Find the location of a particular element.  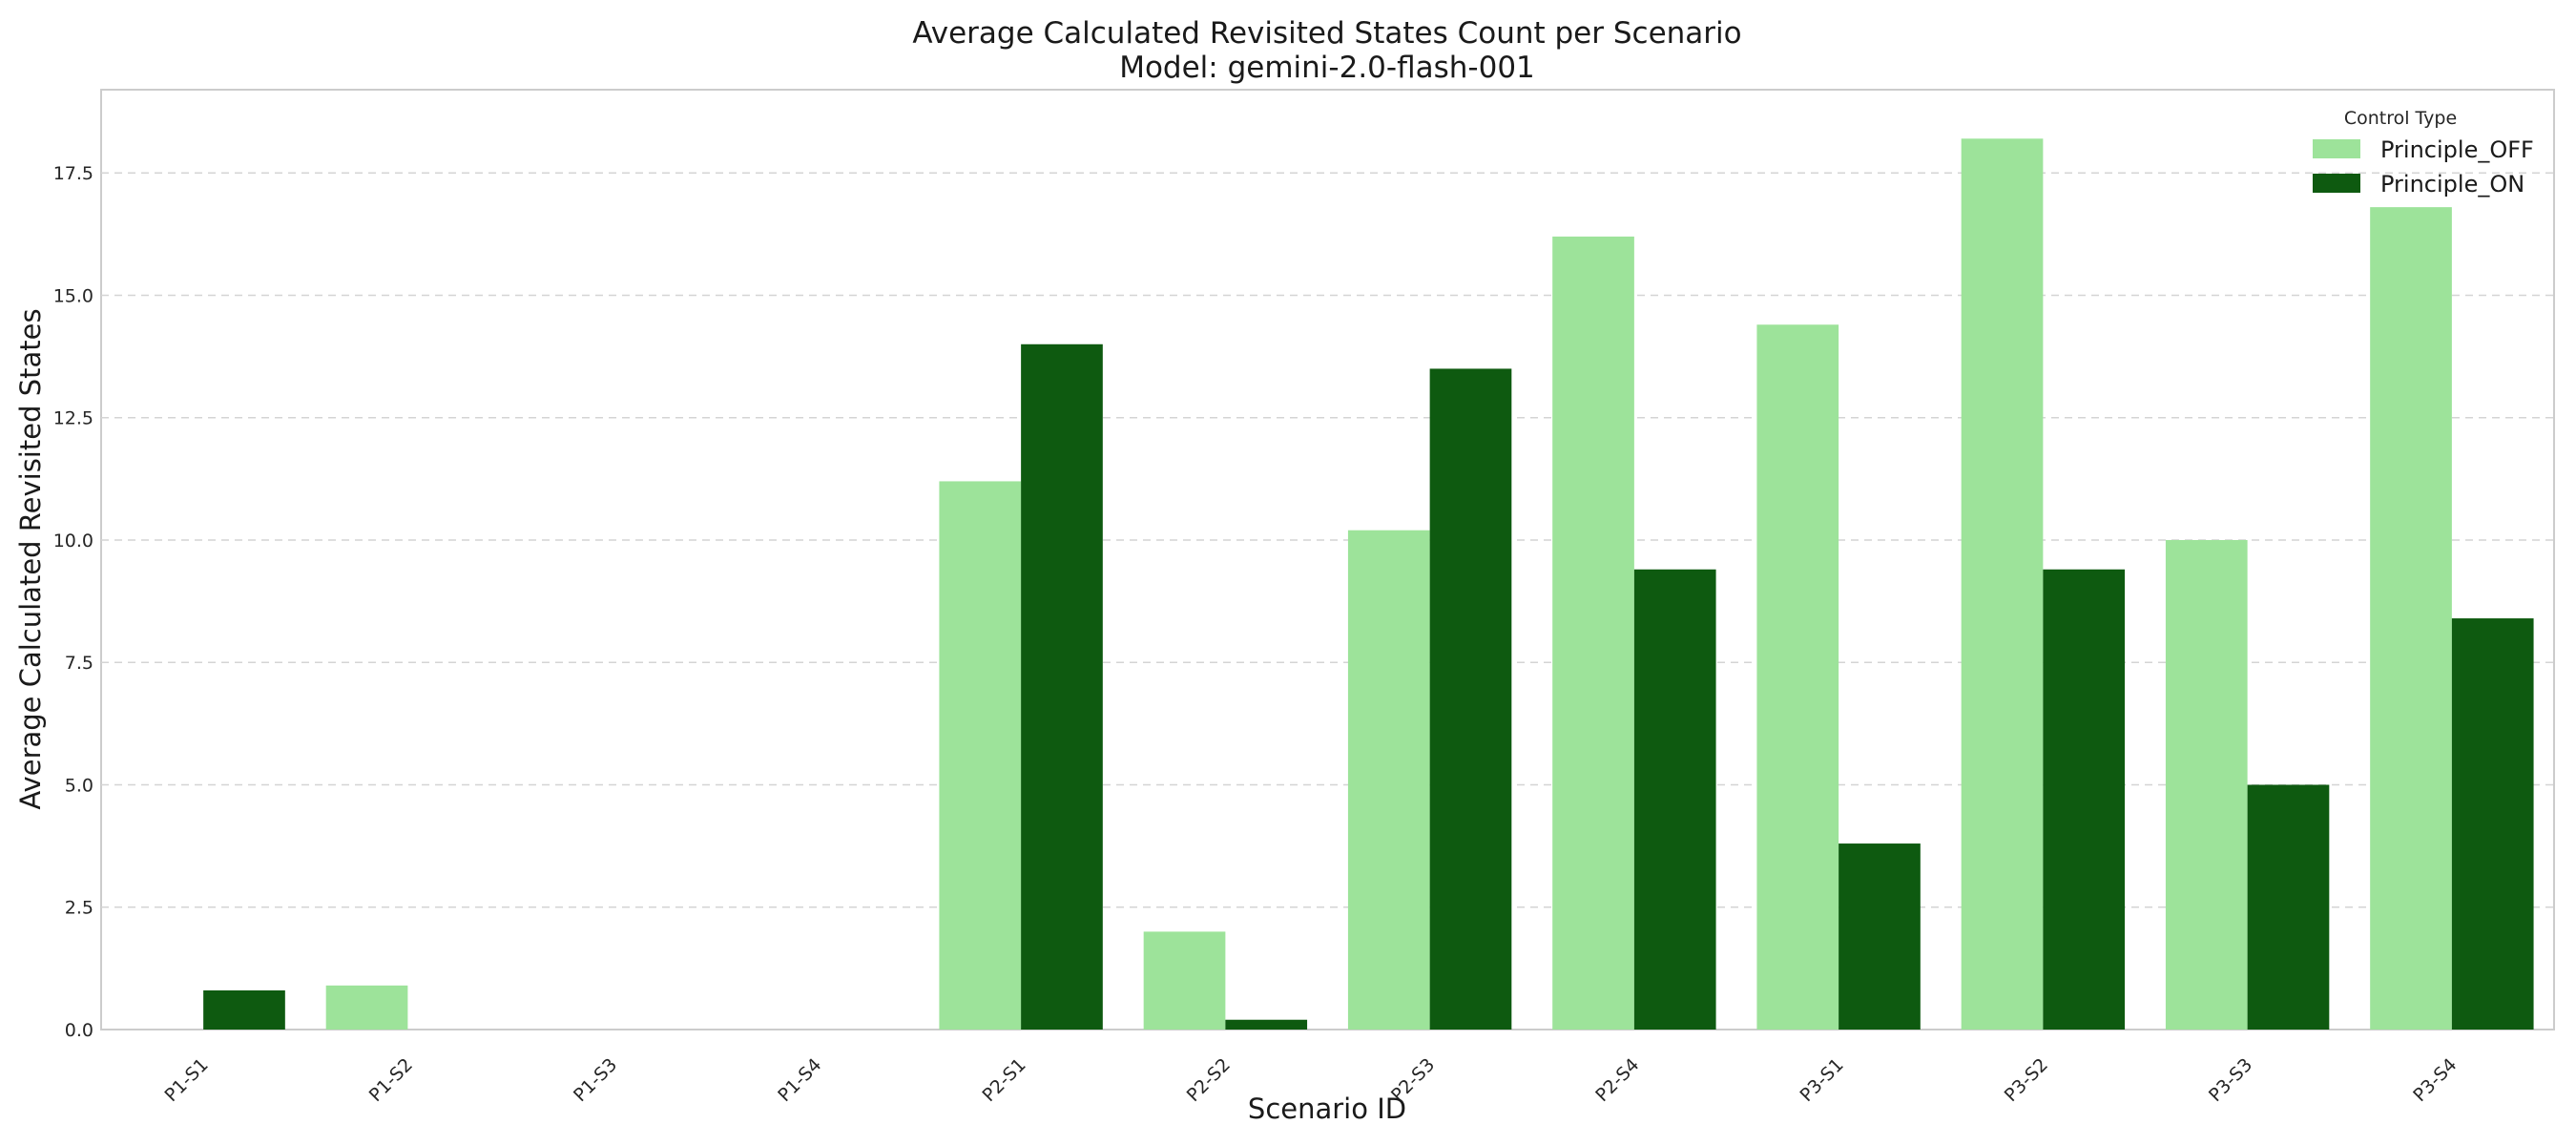

bar-principle-off-p2-s4 is located at coordinates (1593, 633).